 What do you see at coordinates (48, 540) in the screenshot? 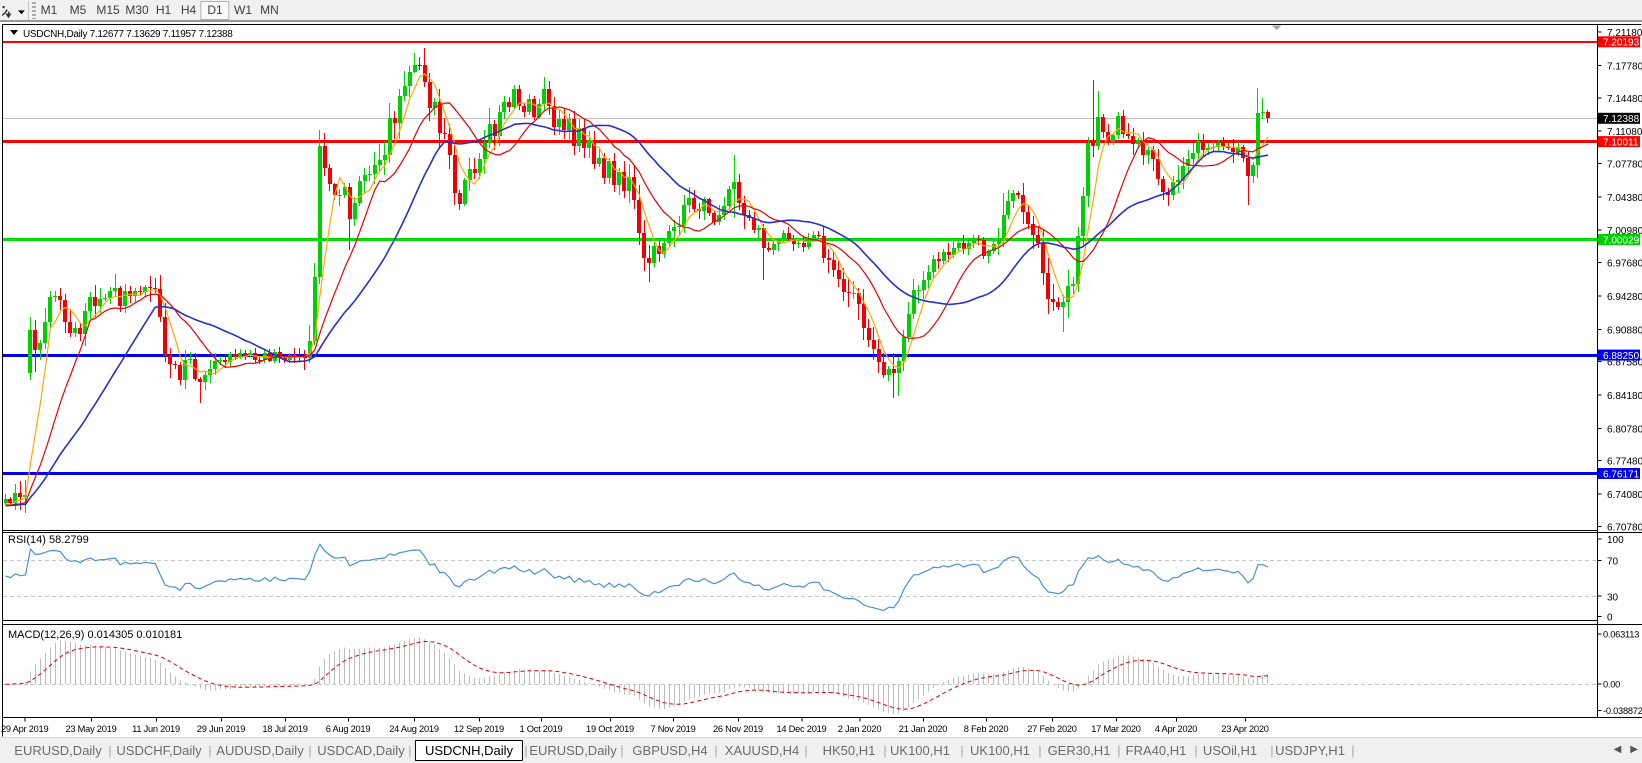
I see `svg-text: RSI(14) 58.2799` at bounding box center [48, 540].